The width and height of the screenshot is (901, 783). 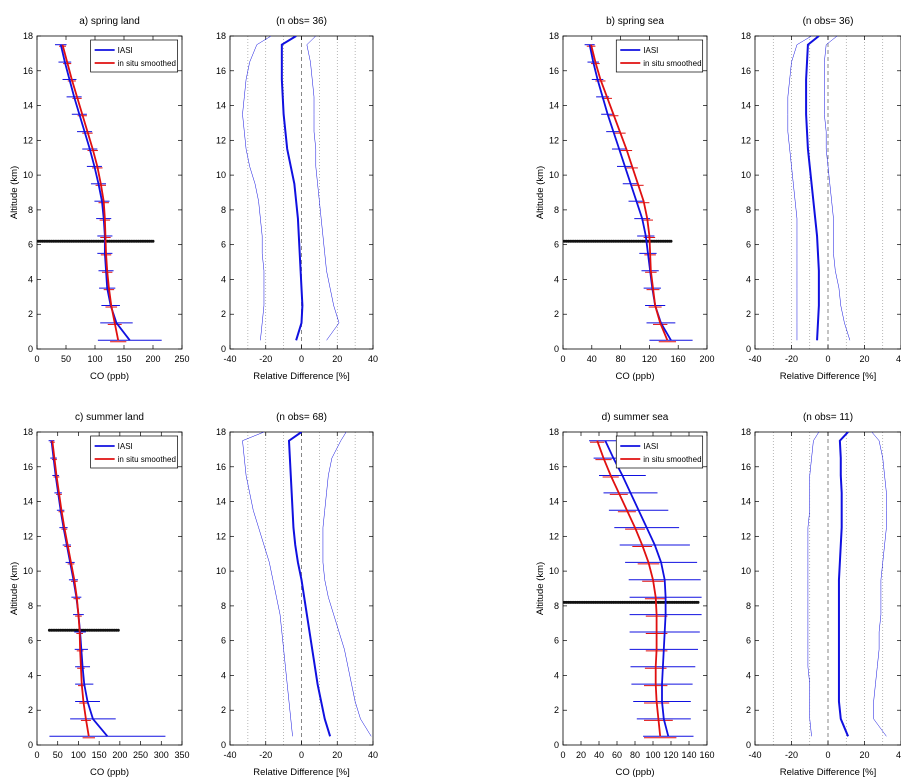 What do you see at coordinates (635, 417) in the screenshot?
I see `panel-title: d) summer sea` at bounding box center [635, 417].